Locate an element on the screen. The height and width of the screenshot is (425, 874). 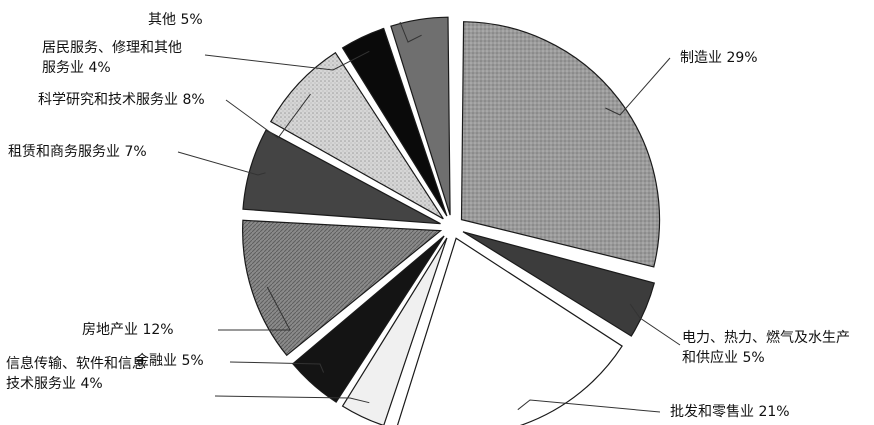
slice-label-line: 租赁和商务服务业 7% is located at coordinates (77, 152).